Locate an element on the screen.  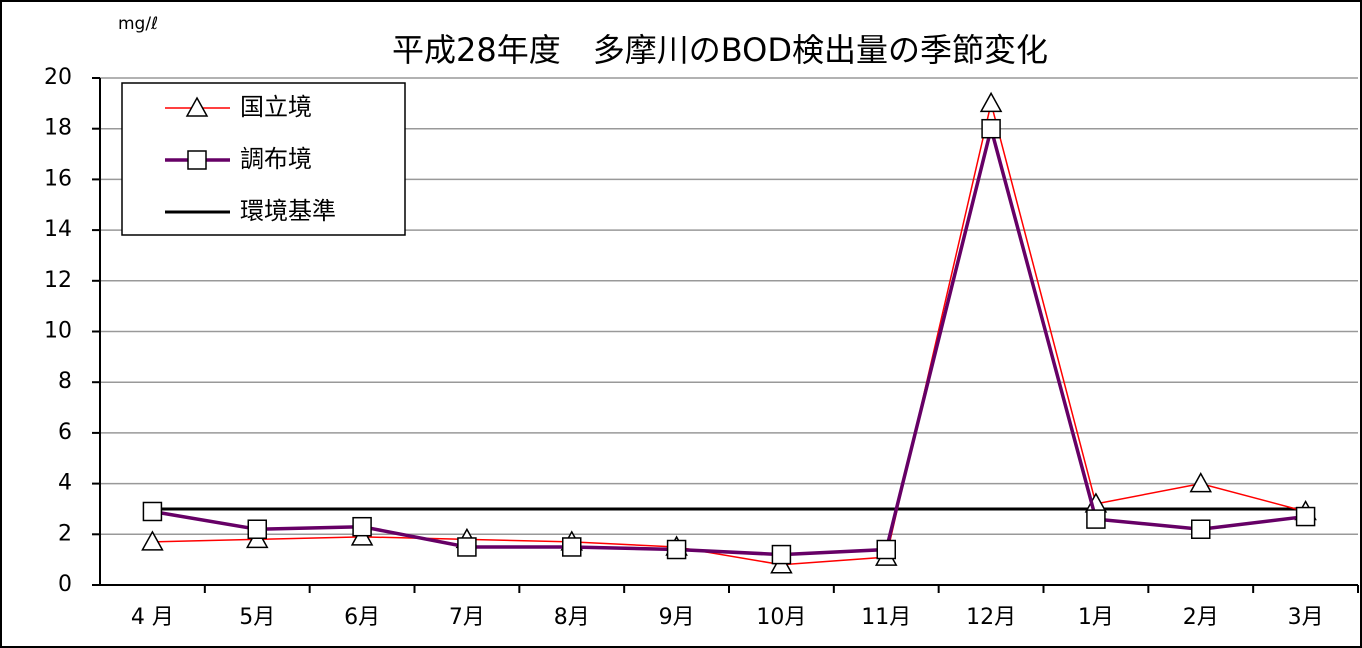
y-tick-label: 4 is located at coordinates (65, 483).